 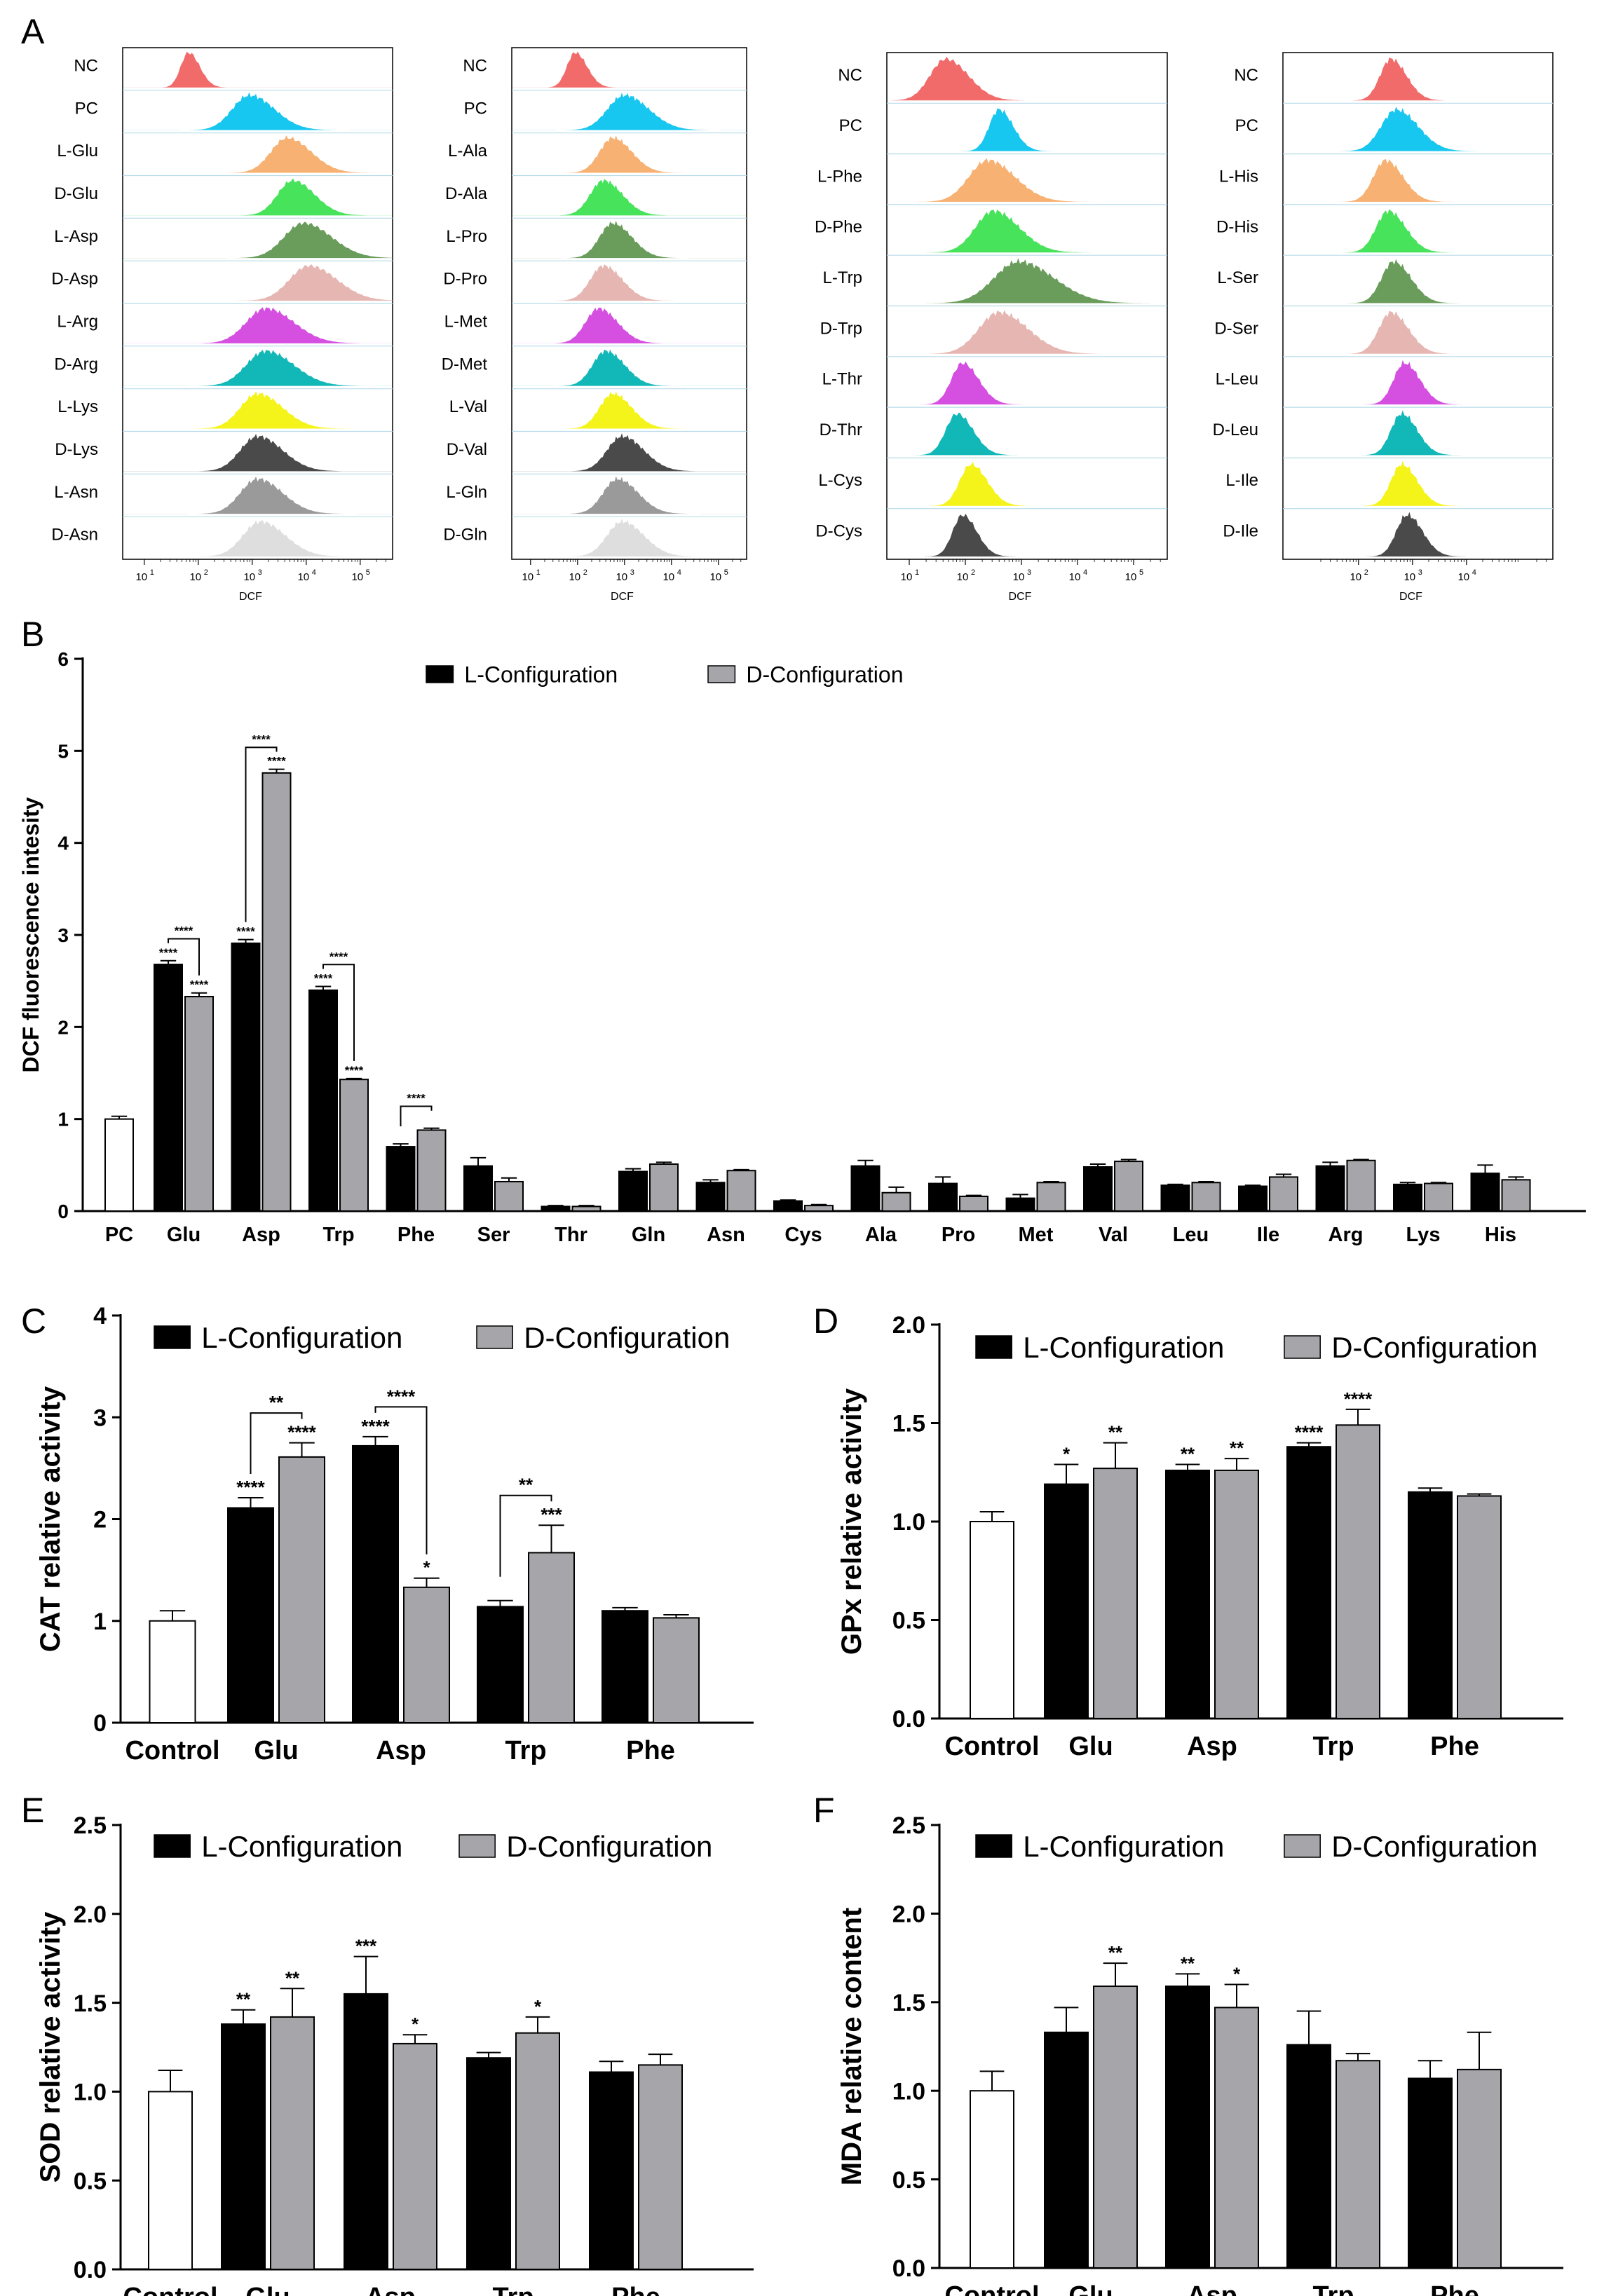 What do you see at coordinates (32, 634) in the screenshot?
I see `panel-letter-B: B` at bounding box center [32, 634].